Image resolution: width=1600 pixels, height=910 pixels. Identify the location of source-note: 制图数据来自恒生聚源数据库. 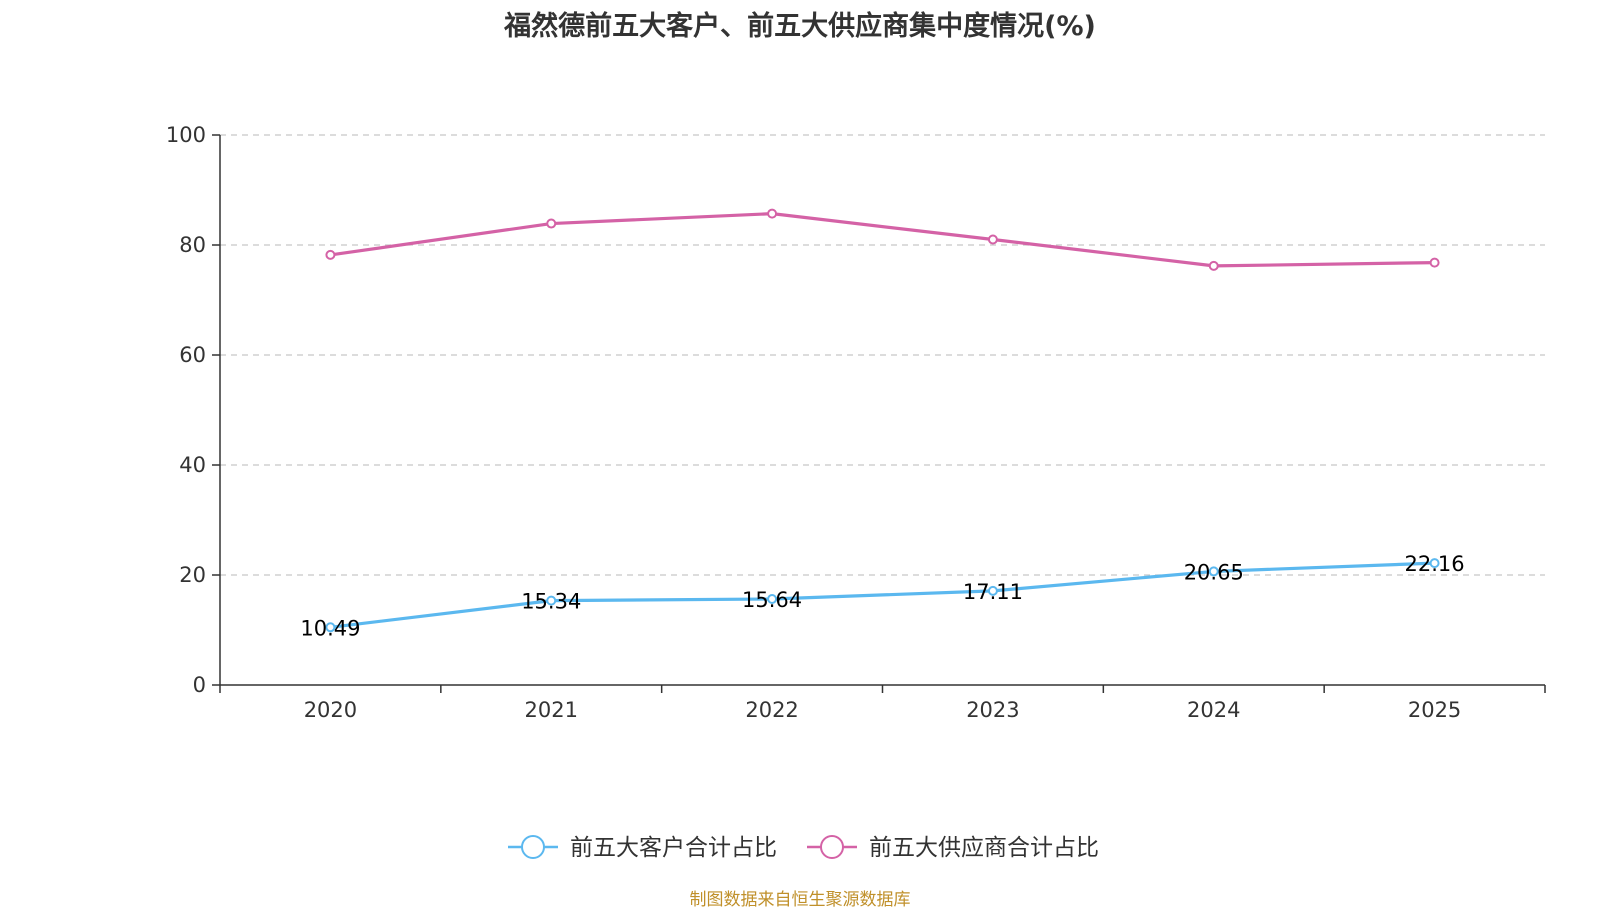
(800, 900).